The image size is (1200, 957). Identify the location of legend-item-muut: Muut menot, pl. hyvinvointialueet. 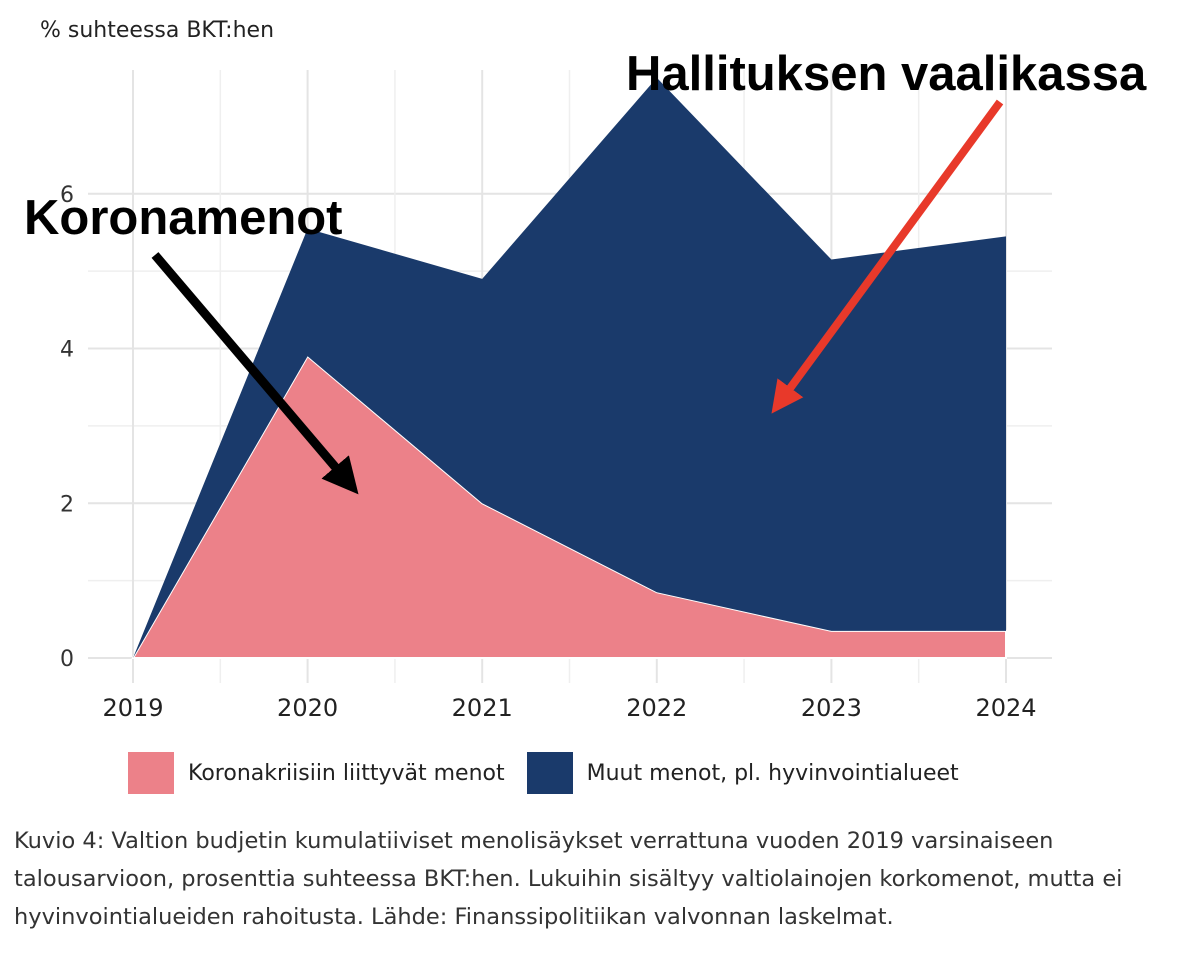
(742, 773).